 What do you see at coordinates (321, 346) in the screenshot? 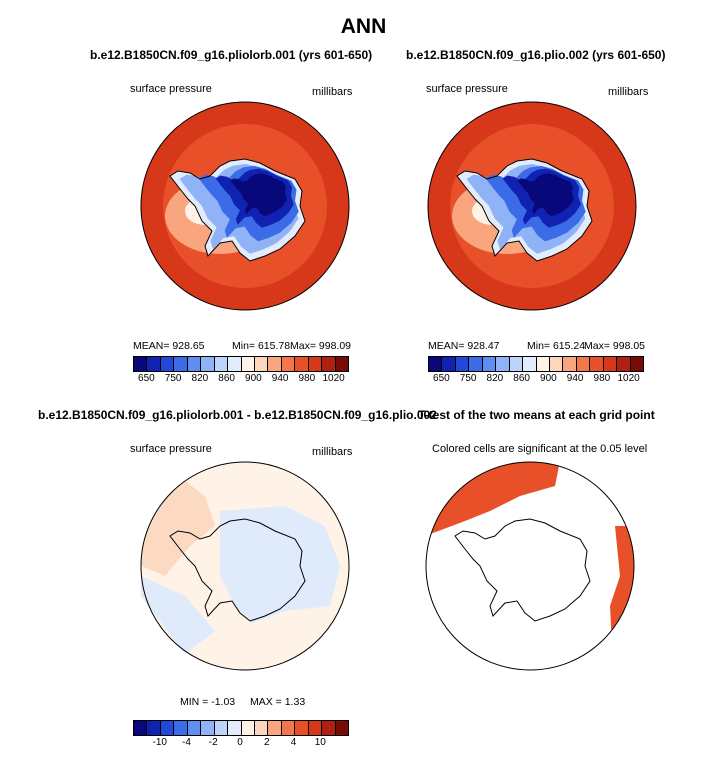
I see `panel1-max: Max= 998.09` at bounding box center [321, 346].